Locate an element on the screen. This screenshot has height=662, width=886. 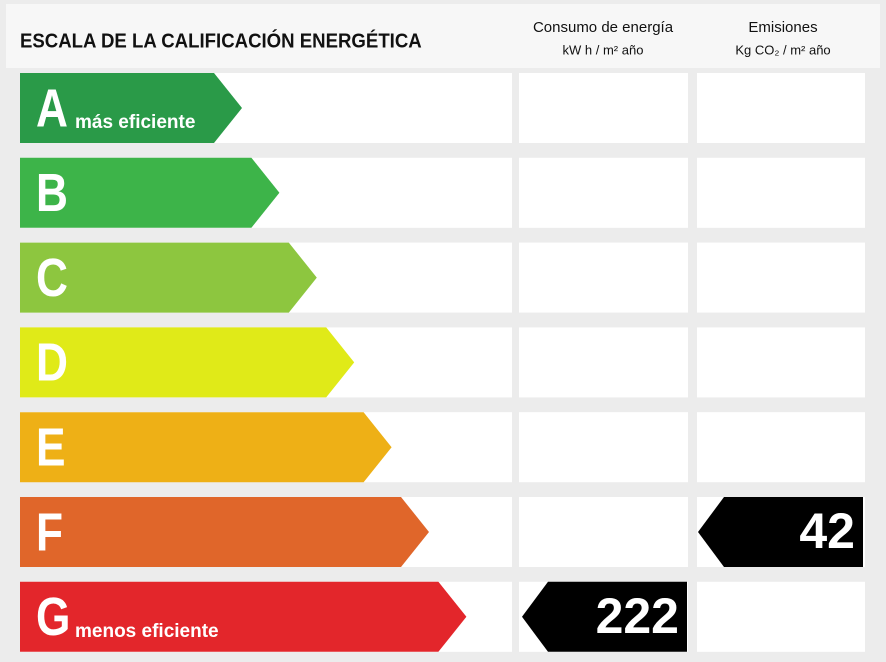
rating-label: más eficiente is located at coordinates (135, 122).